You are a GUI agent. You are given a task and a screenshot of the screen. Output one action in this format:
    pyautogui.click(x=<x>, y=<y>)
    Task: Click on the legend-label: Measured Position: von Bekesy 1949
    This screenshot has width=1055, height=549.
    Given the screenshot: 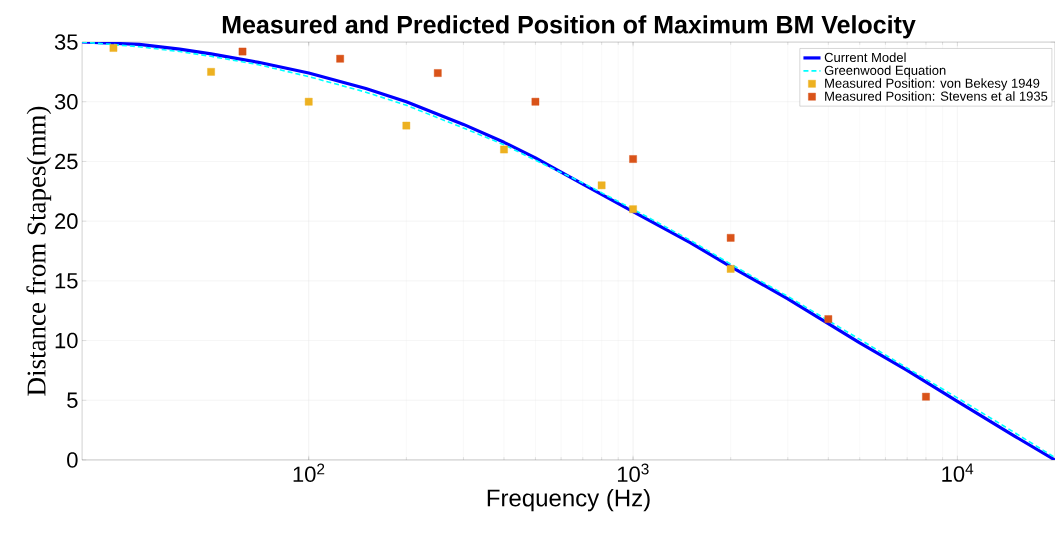 What is the action you would take?
    pyautogui.click(x=932, y=84)
    